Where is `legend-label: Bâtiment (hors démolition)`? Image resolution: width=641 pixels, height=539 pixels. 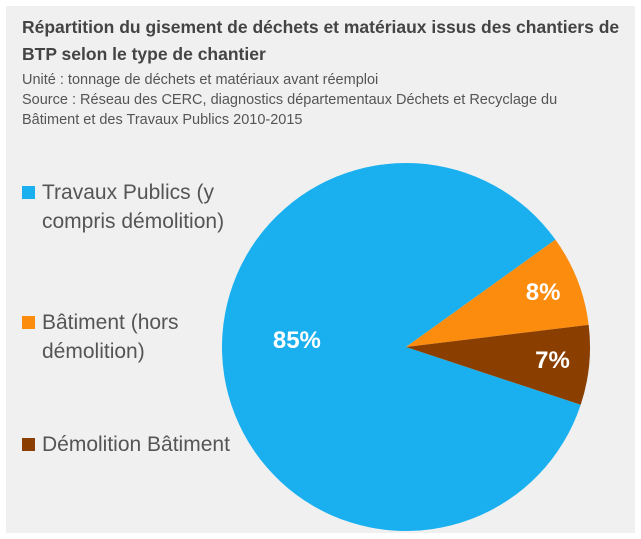 legend-label: Bâtiment (hors démolition) is located at coordinates (110, 337).